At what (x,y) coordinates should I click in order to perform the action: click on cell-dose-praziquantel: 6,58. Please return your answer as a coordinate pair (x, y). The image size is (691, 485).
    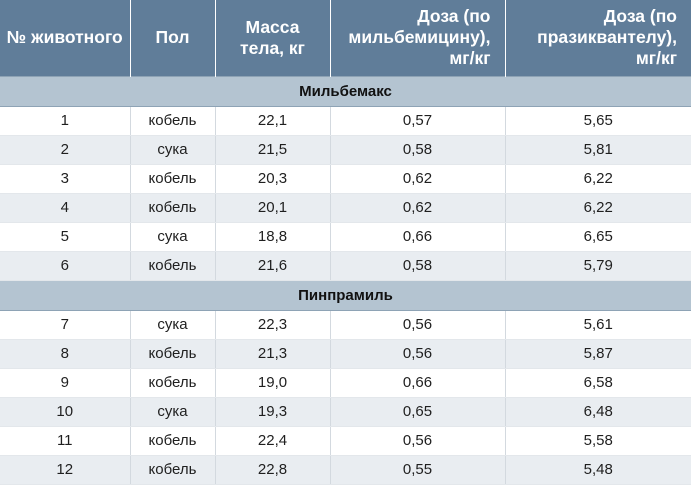
    Looking at the image, I should click on (598, 383).